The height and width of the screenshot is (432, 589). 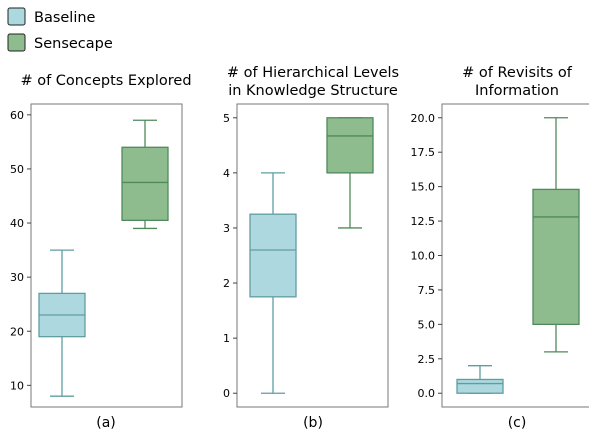 I want to click on panel-c-label: (c), so click(x=517, y=423).